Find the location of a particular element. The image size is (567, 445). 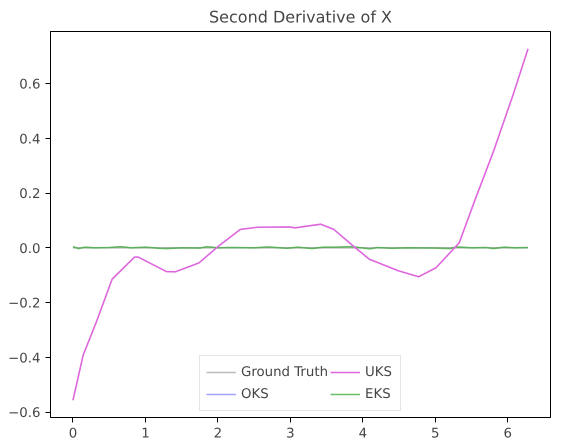

legend-label: Ground Truth is located at coordinates (284, 372).